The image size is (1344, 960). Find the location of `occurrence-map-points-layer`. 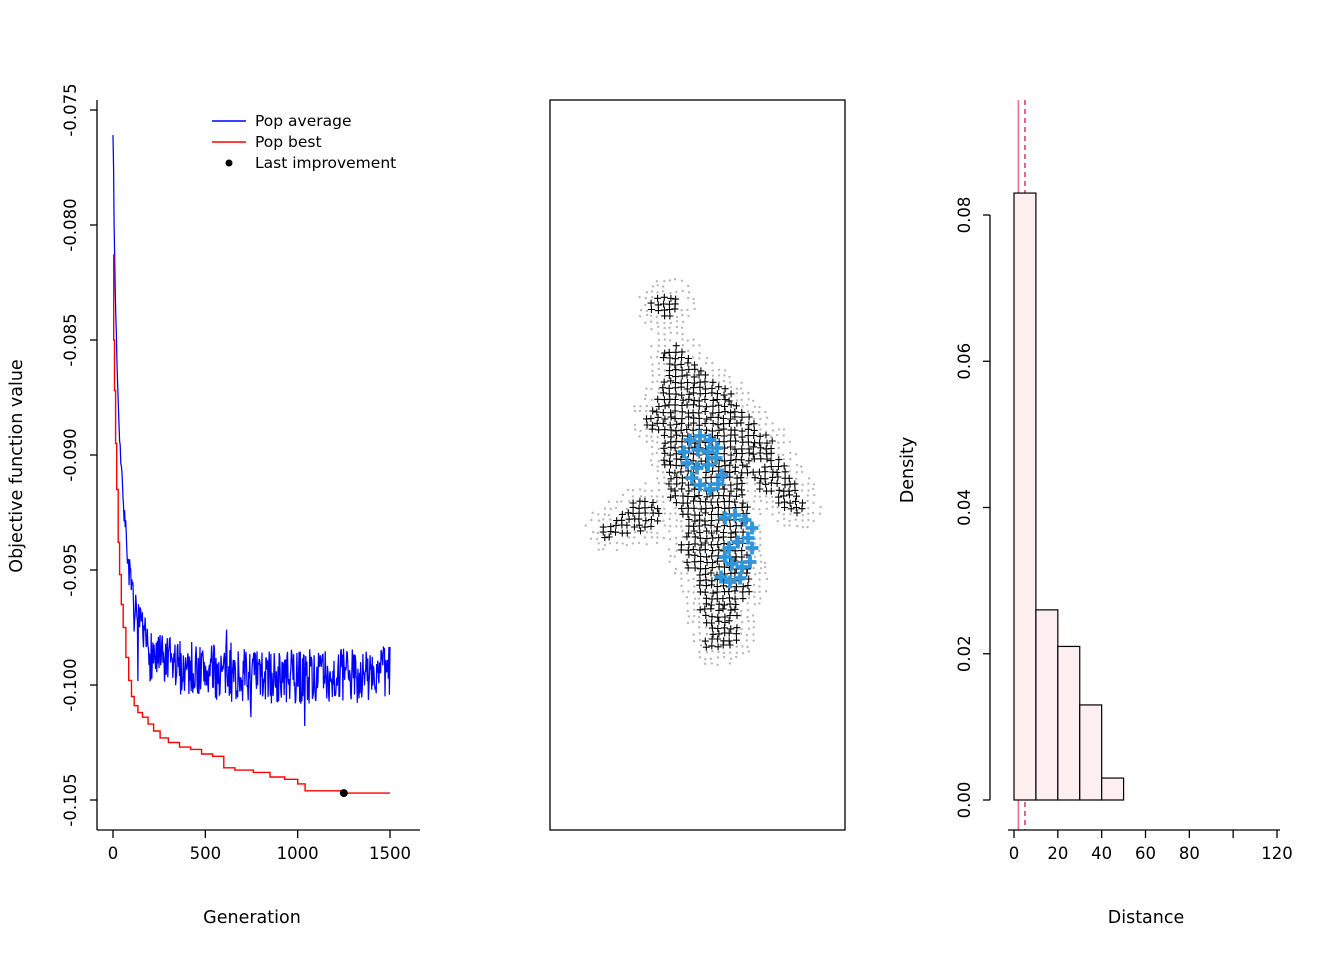

occurrence-map-points-layer is located at coordinates (703, 472).